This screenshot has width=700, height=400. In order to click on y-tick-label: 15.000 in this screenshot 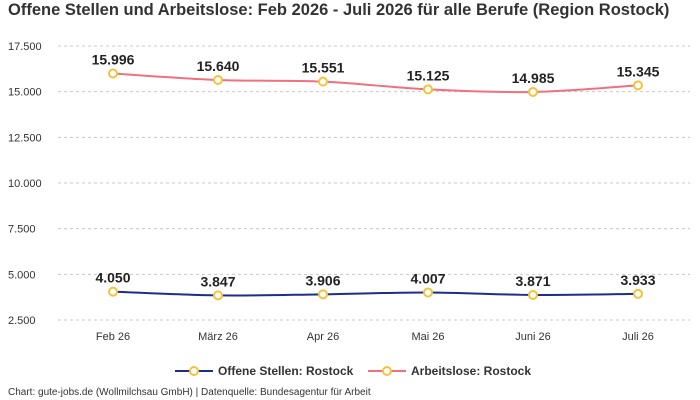, I will do `click(25, 93)`.